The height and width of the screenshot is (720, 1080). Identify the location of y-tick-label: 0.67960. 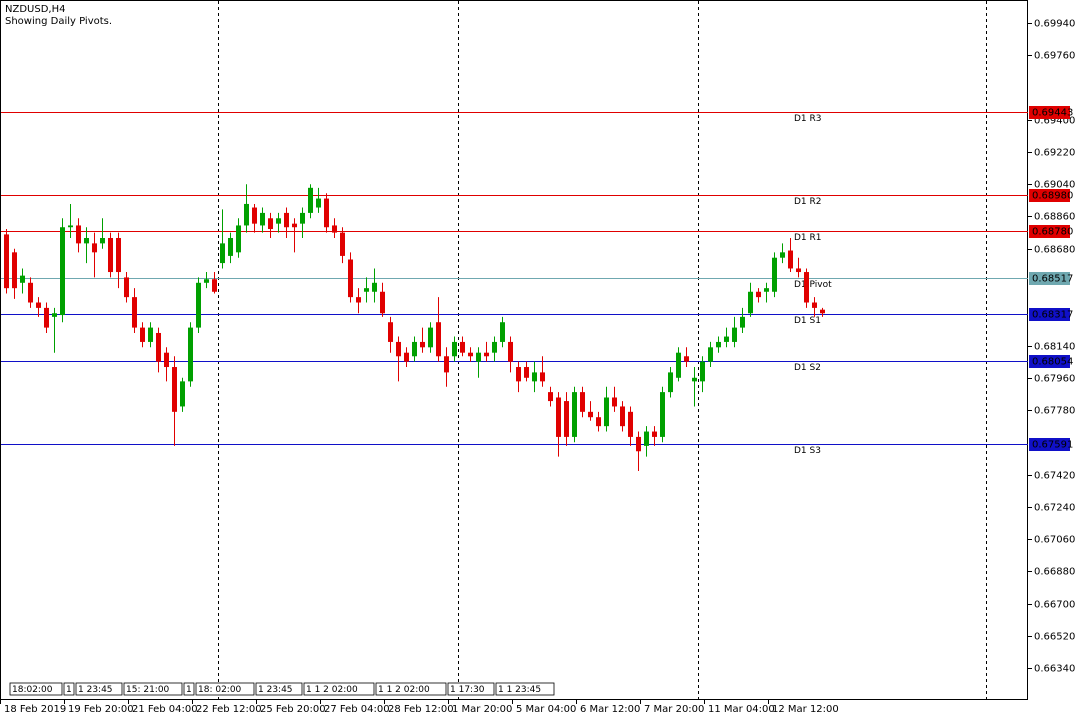
(1054, 379).